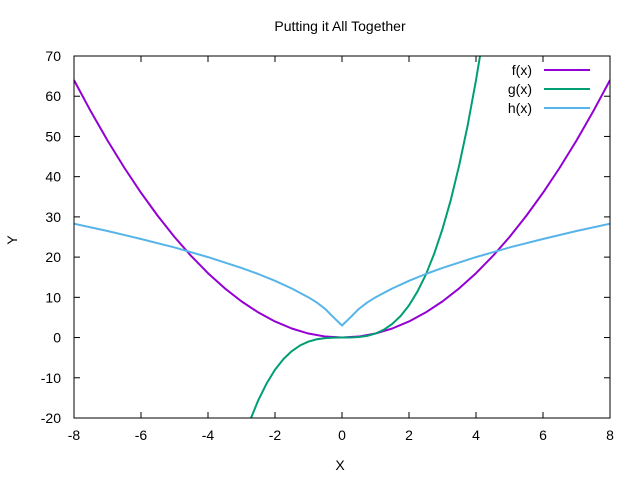 The width and height of the screenshot is (640, 485). What do you see at coordinates (53, 217) in the screenshot?
I see `y-tick-label: 30` at bounding box center [53, 217].